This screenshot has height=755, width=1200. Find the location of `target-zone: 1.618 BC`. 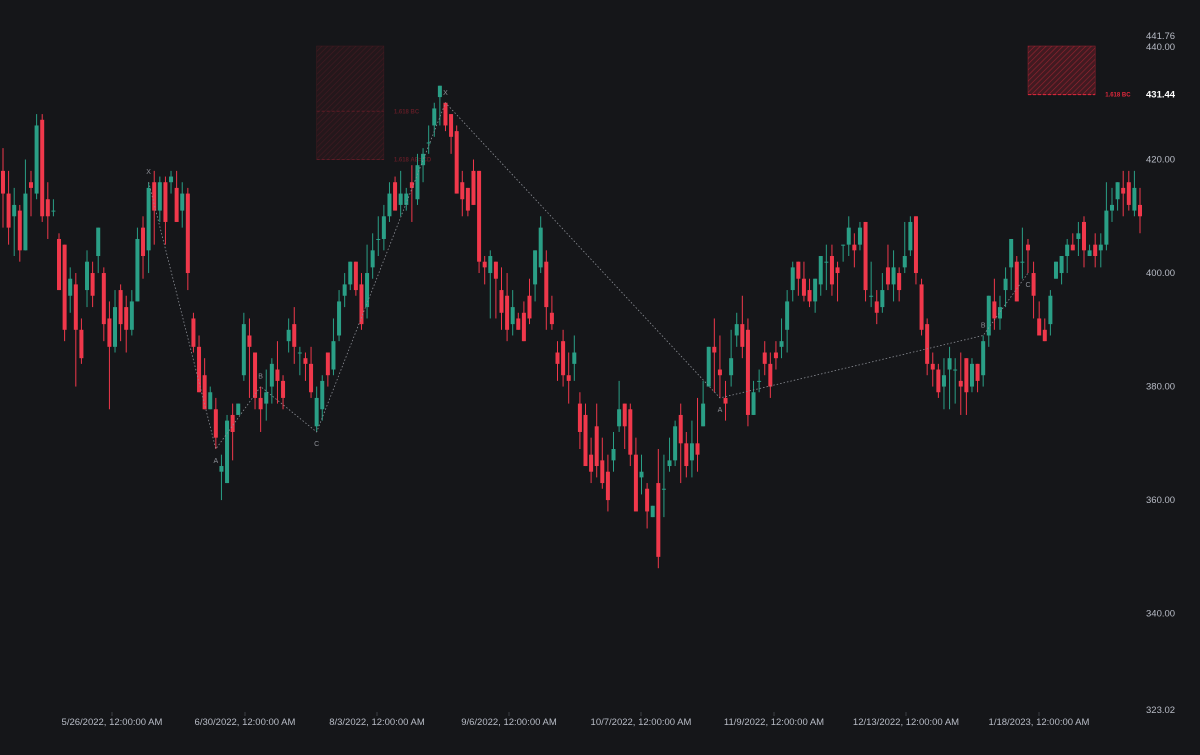

target-zone: 1.618 BC is located at coordinates (1079, 72).